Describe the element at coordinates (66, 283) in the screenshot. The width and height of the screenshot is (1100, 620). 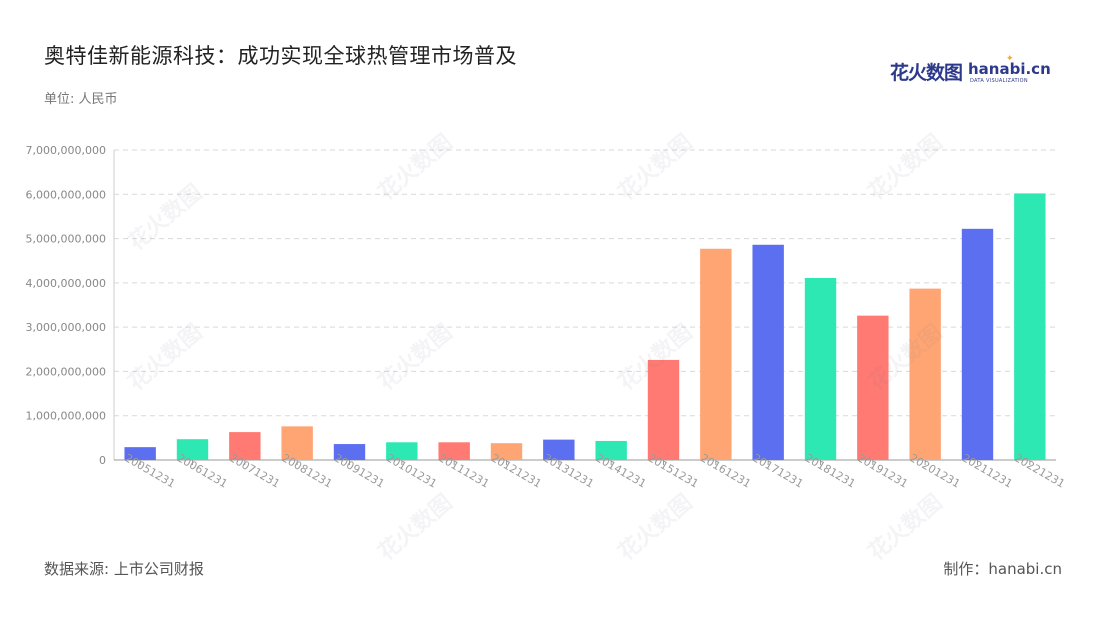
I see `y-tick-label: 4,000,000,000` at that location.